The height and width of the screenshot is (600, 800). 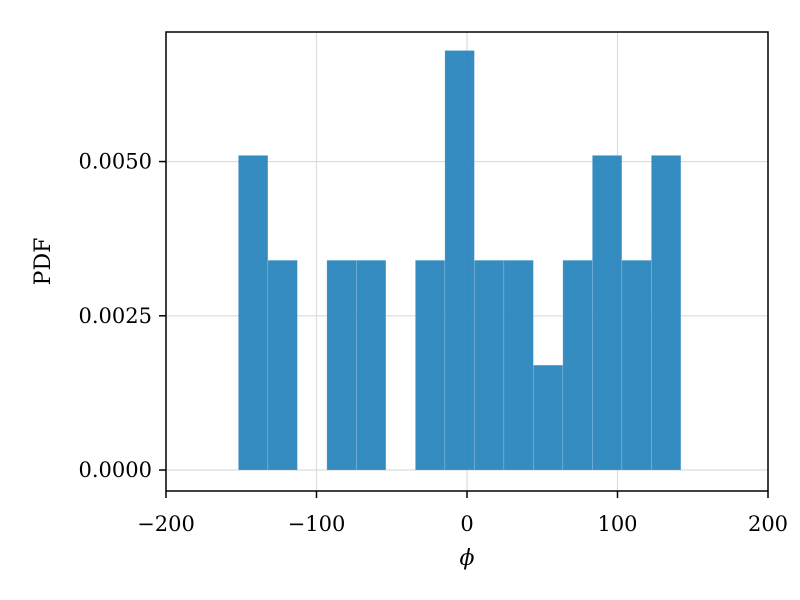 I want to click on y-axis-label: PDF, so click(x=43, y=262).